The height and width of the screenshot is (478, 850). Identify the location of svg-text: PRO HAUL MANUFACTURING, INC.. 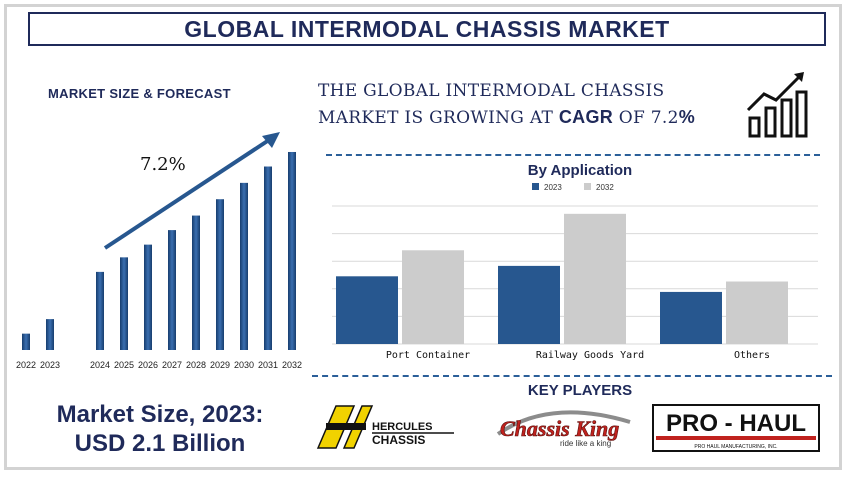
(735, 447).